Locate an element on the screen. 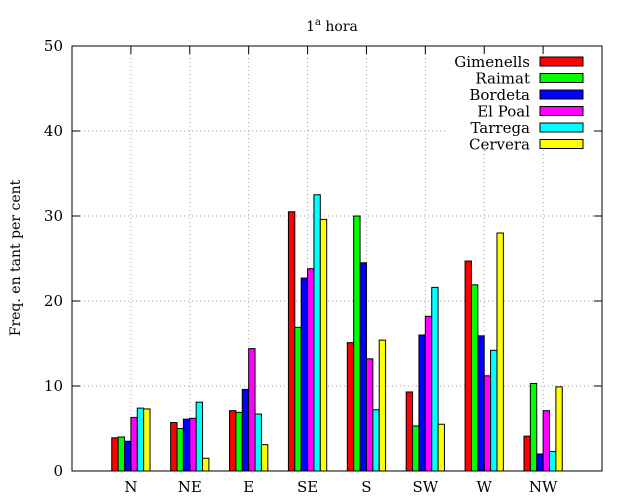 The image size is (630, 503). legend-label: Raimat is located at coordinates (502, 79).